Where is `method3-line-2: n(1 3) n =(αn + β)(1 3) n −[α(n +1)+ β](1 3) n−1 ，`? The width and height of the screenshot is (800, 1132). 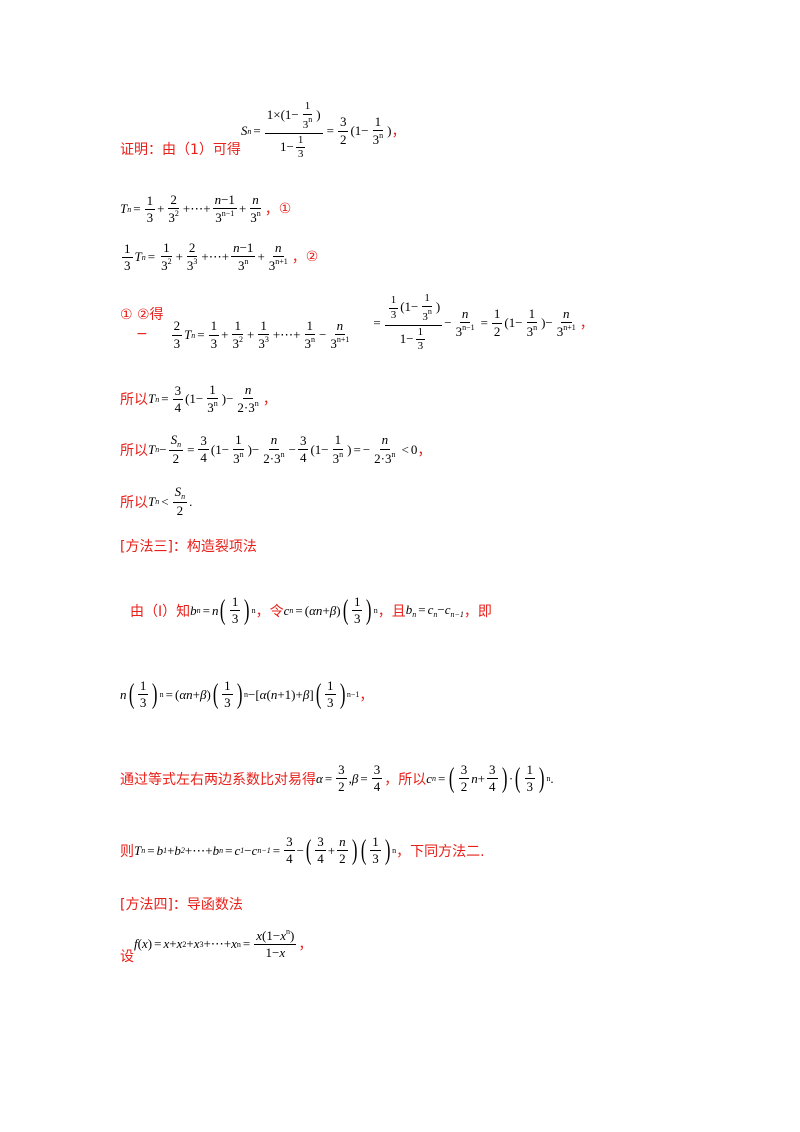
method3-line-2: n(1 3) n =(αn + β)(1 3) n −[α(n +1)+ β](1 3) n−1 ， is located at coordinates (246, 695).